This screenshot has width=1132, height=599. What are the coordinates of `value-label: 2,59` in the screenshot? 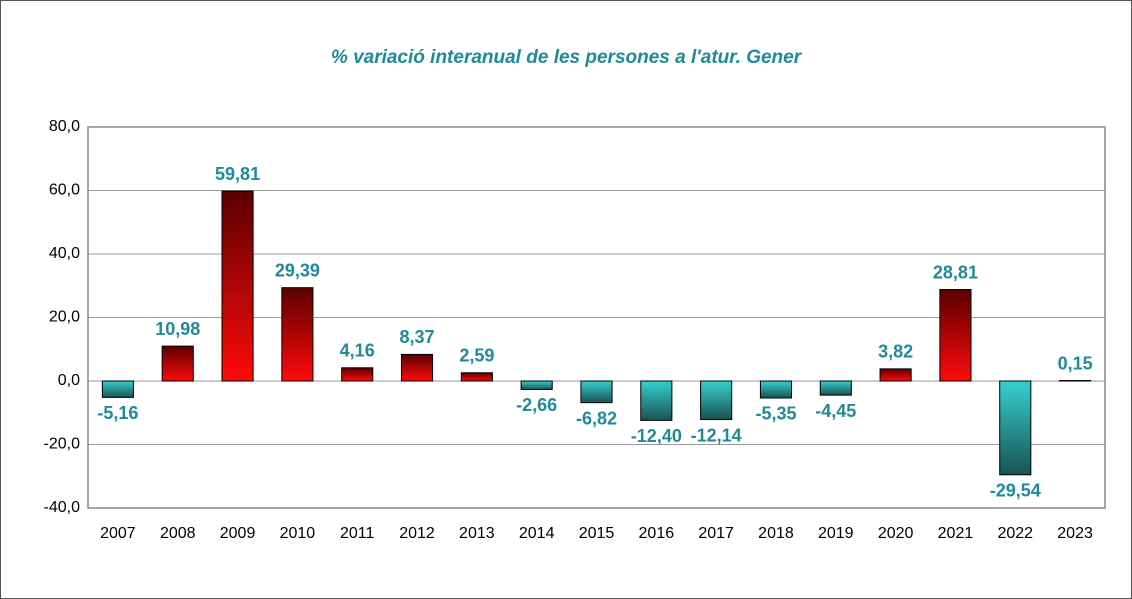 It's located at (476, 356).